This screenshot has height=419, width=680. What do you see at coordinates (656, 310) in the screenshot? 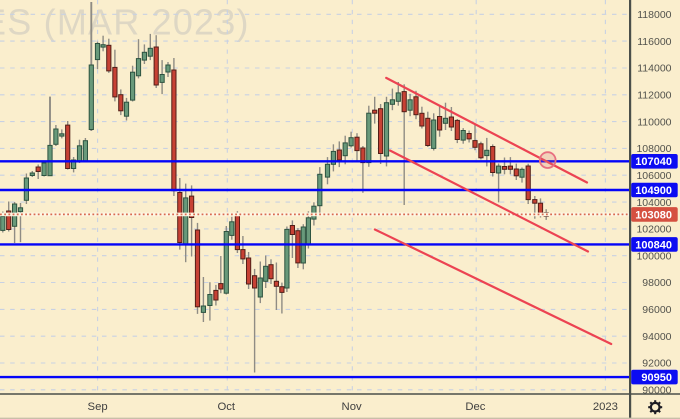
I see `svg-text: 96000` at bounding box center [656, 310].